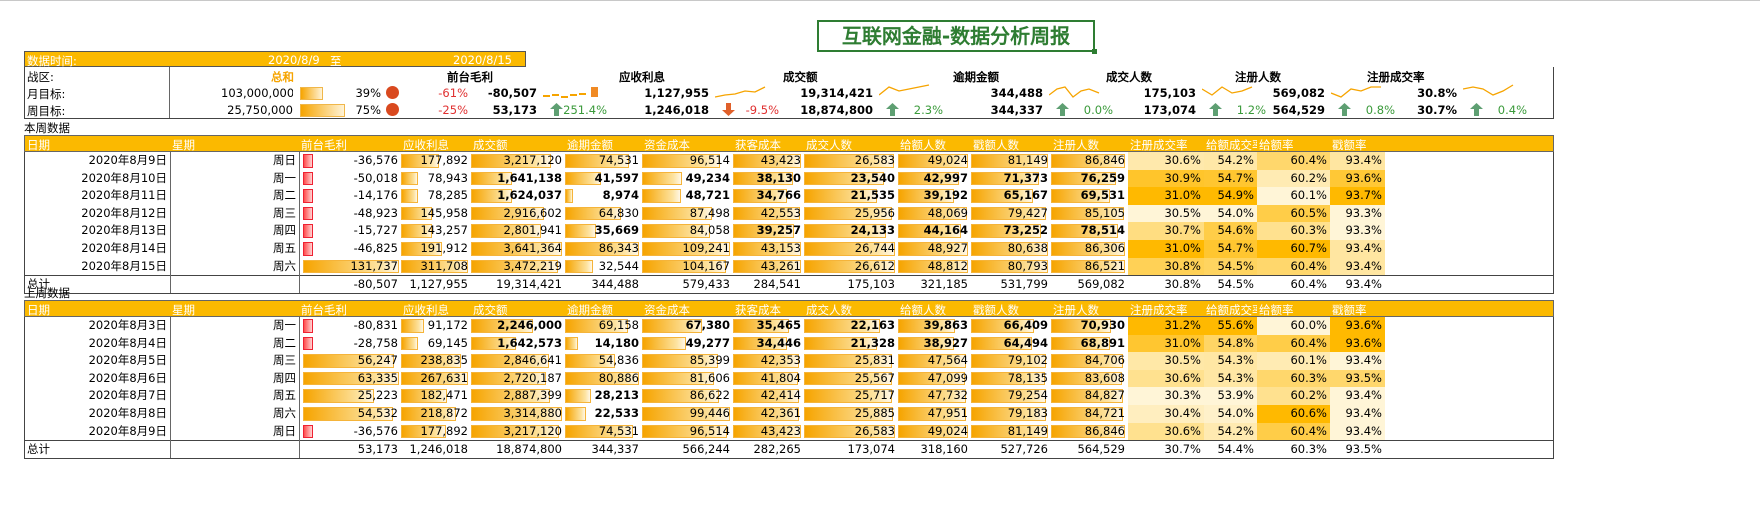 Image resolution: width=1760 pixels, height=508 pixels. Describe the element at coordinates (377, 449) in the screenshot. I see `total-cell: 53,173` at that location.